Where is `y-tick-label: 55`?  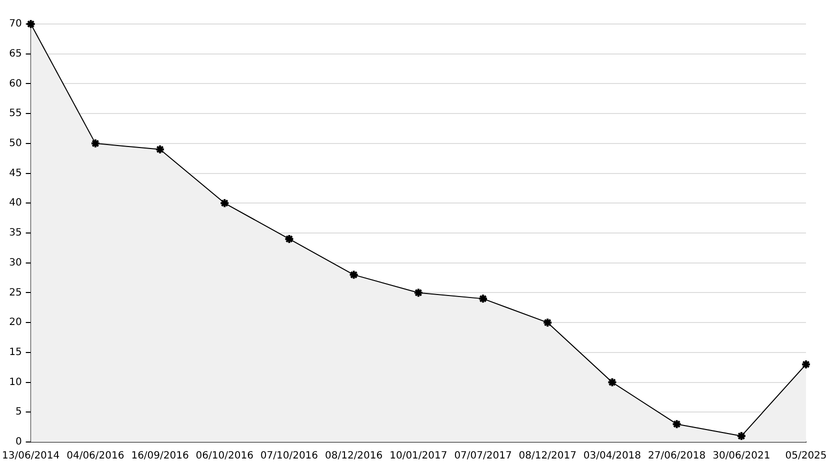
y-tick-label: 55 is located at coordinates (15, 114).